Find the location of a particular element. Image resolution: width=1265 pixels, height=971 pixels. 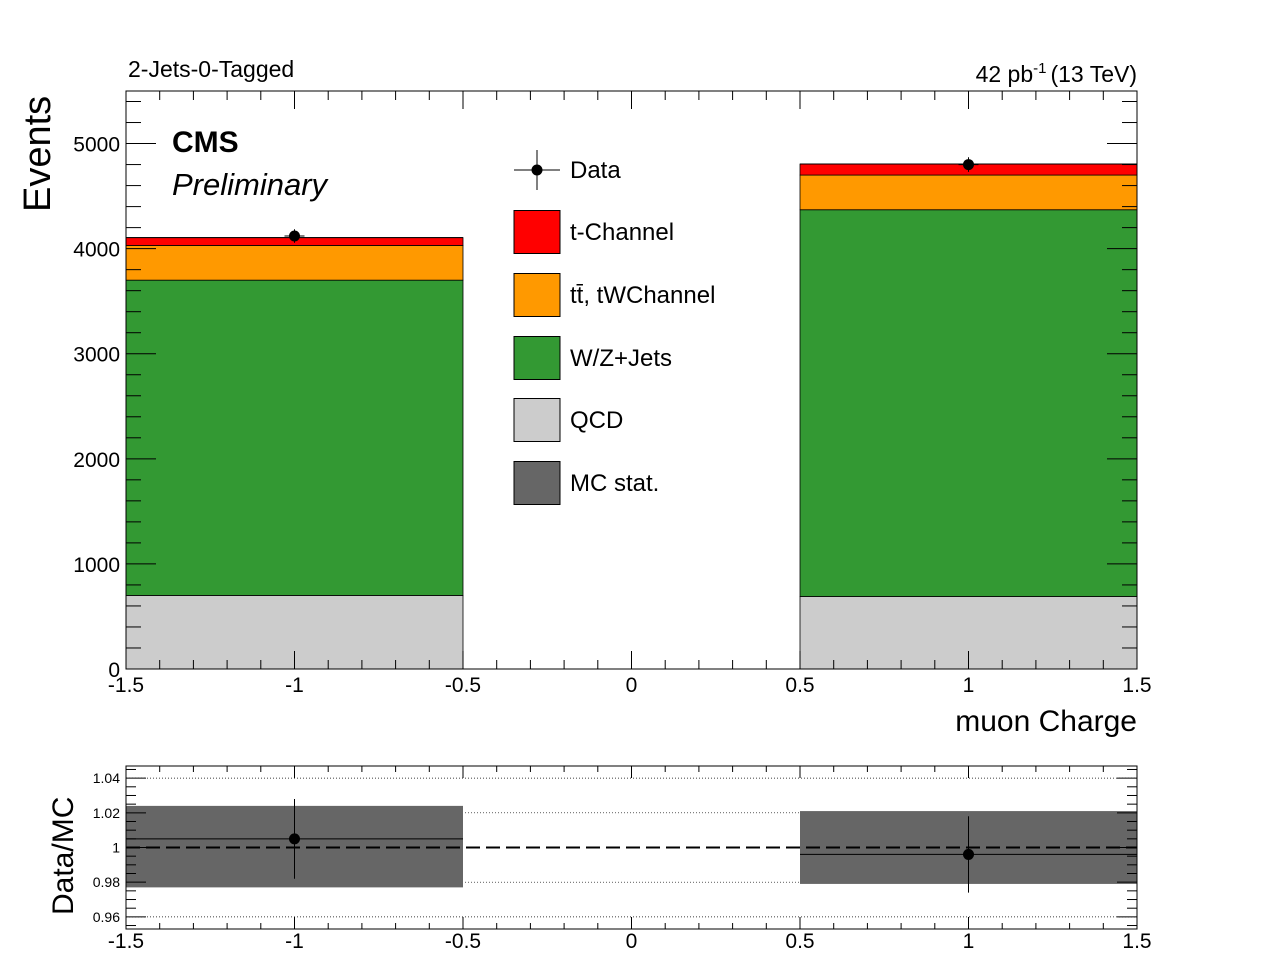

ratio-x-tick-label: -0.5 is located at coordinates (463, 941).